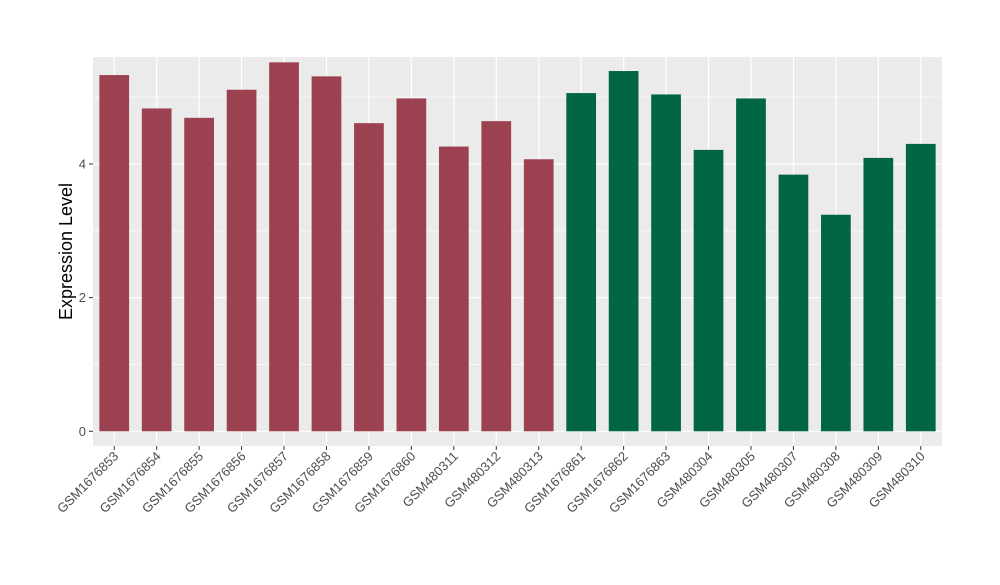  I want to click on bar-GSM480309, so click(878, 294).